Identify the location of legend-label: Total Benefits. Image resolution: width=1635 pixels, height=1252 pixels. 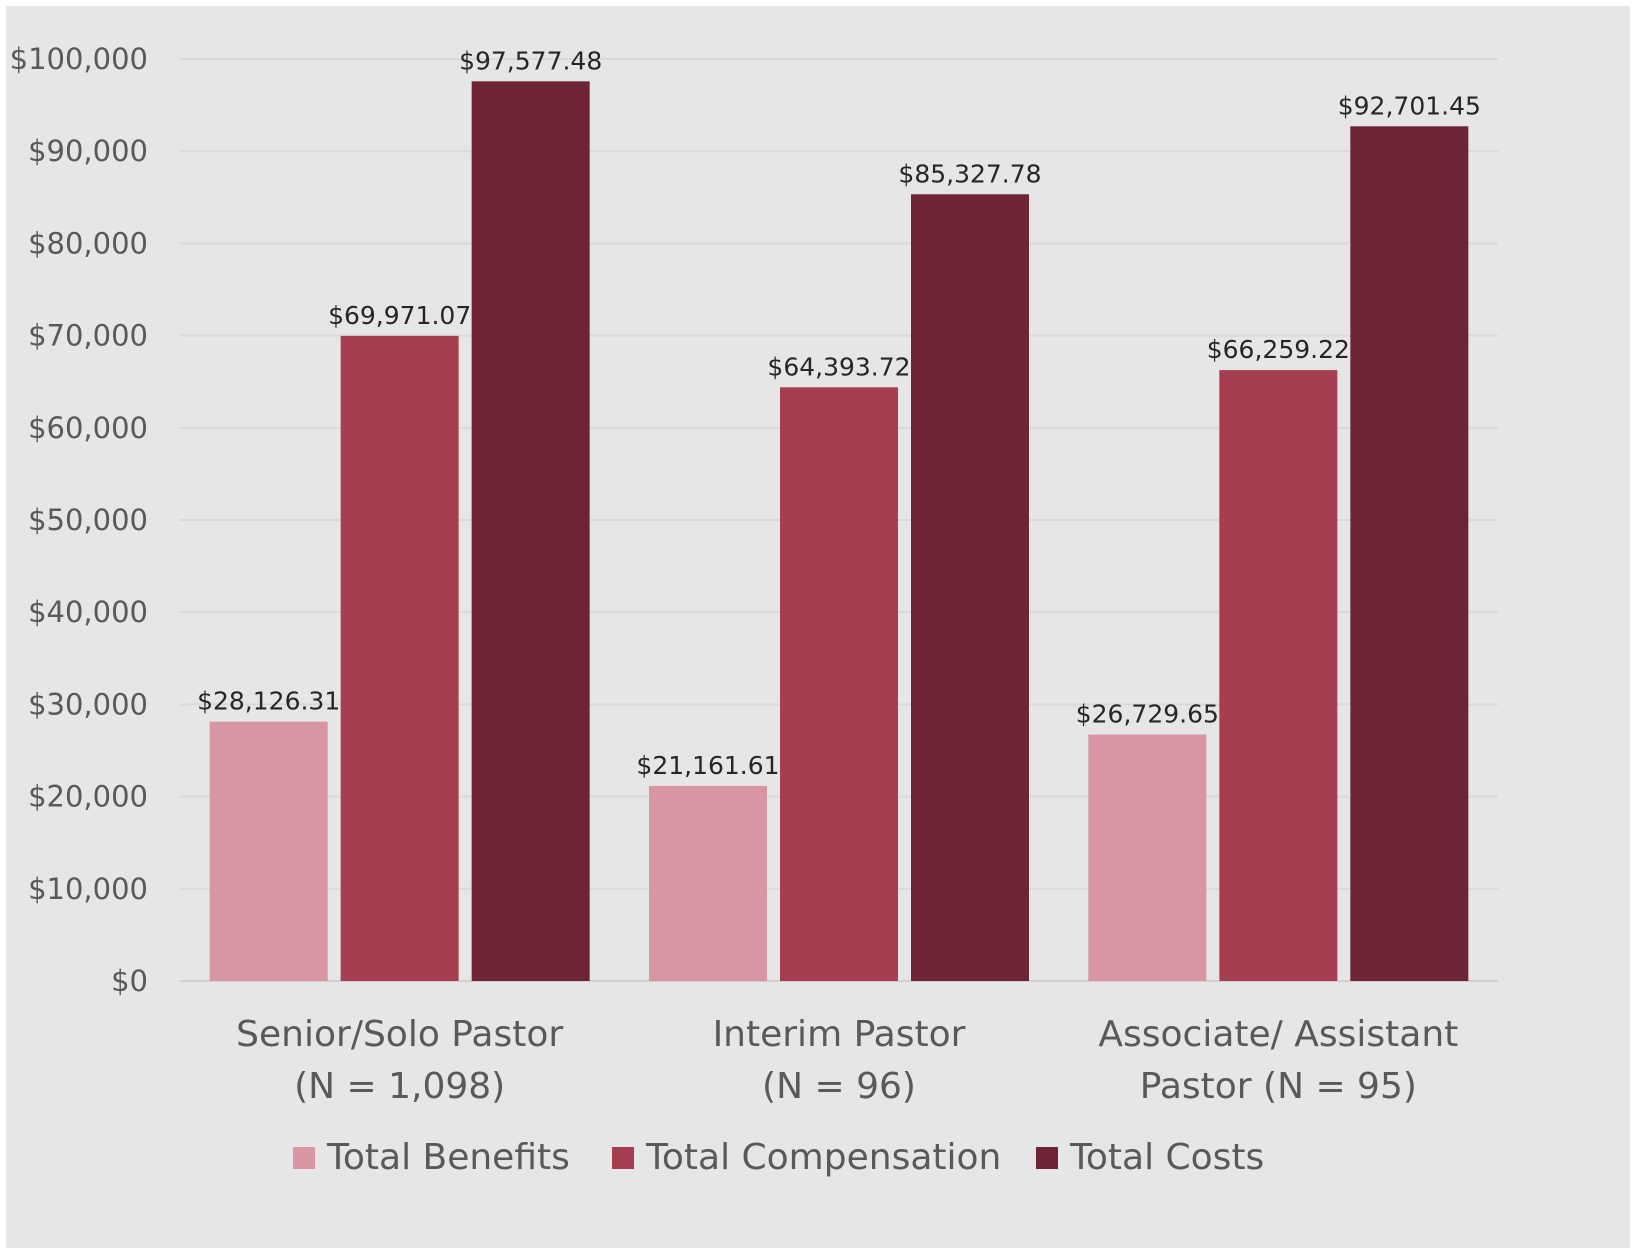
(448, 1157).